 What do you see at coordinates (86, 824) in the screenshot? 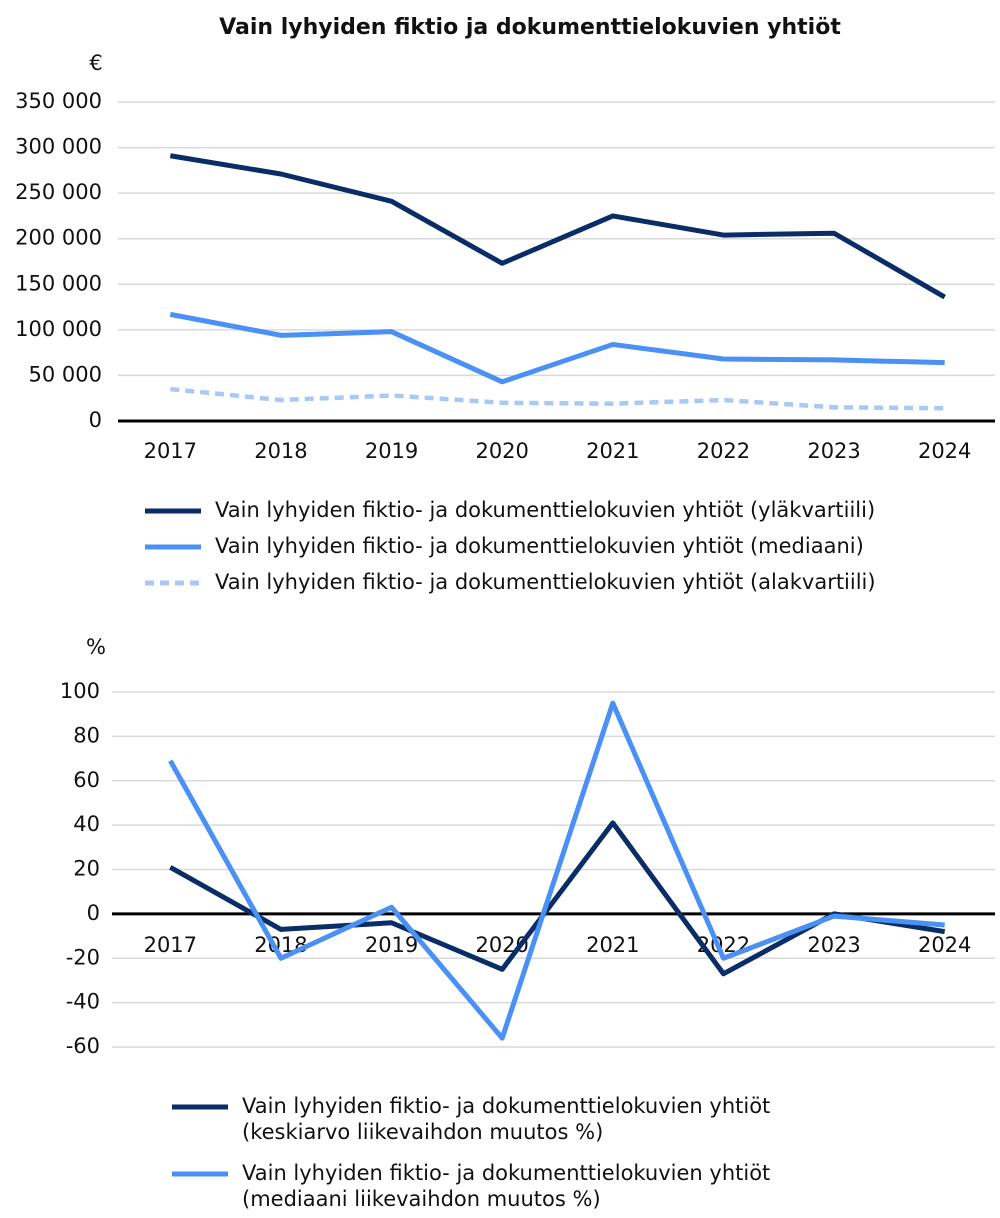
I see `y-tick-label: 40` at bounding box center [86, 824].